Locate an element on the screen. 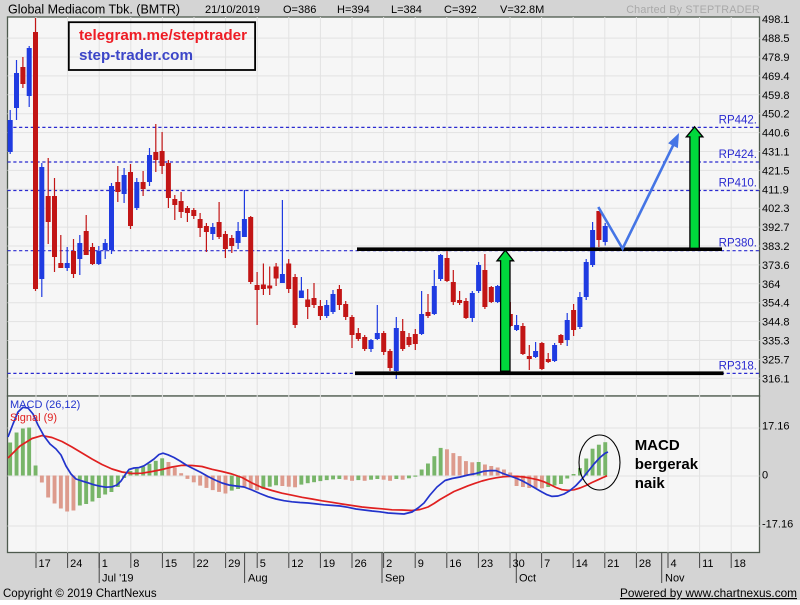 Image resolution: width=800 pixels, height=605 pixels. svg-text: 24 is located at coordinates (76, 564).